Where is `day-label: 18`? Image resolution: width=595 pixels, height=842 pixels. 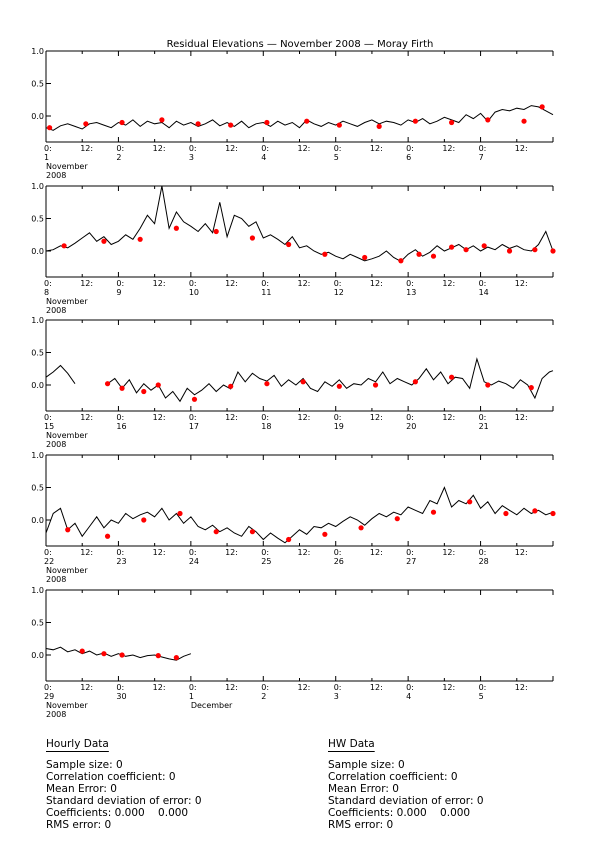
day-label: 18 is located at coordinates (266, 426).